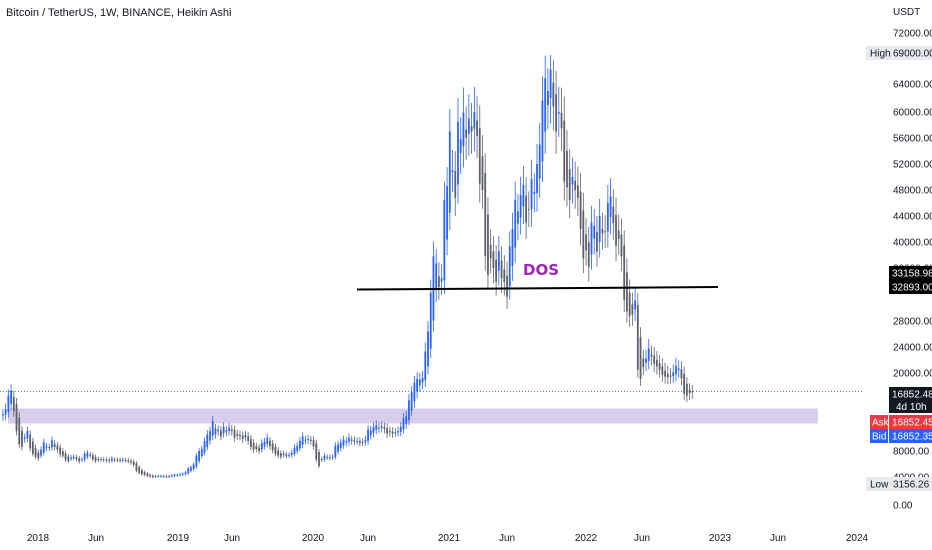 The height and width of the screenshot is (550, 932). I want to click on level-upper-value: 33158.98, so click(912, 274).